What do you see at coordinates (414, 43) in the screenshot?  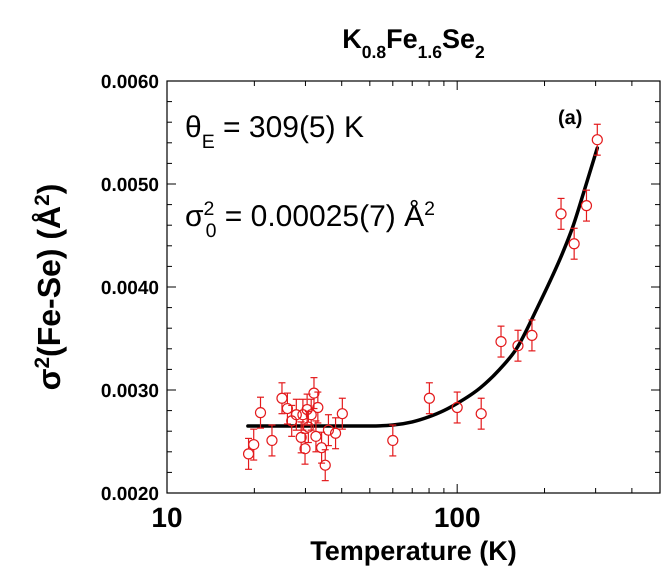 I see `chart-title: K$_{0.8}$Fe$_{1.6}$Se$_{2}$` at bounding box center [414, 43].